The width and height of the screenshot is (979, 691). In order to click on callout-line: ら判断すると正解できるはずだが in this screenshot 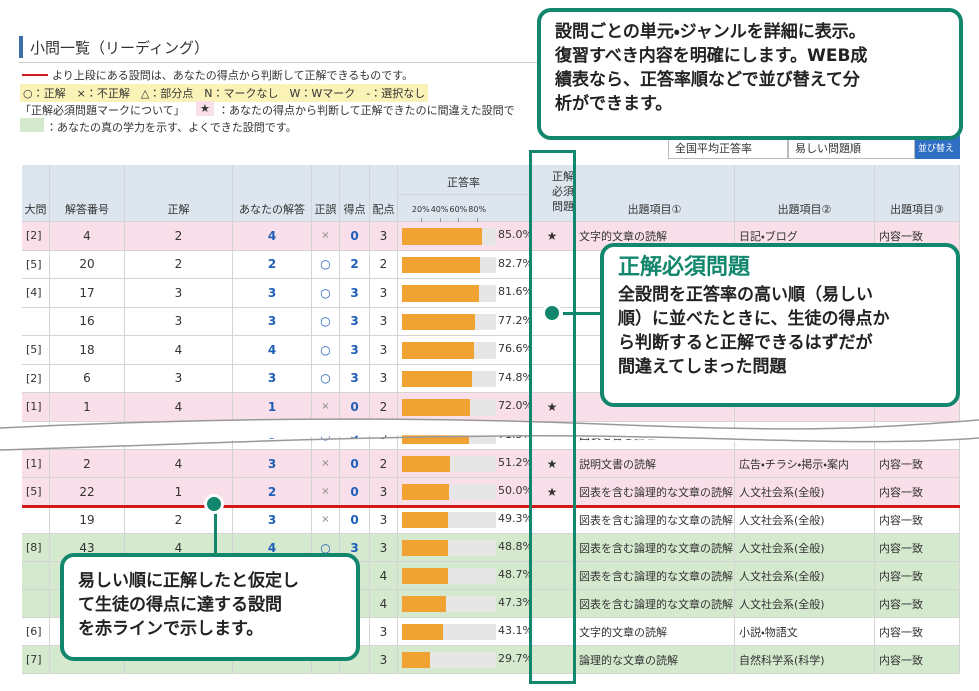, I will do `click(745, 343)`.